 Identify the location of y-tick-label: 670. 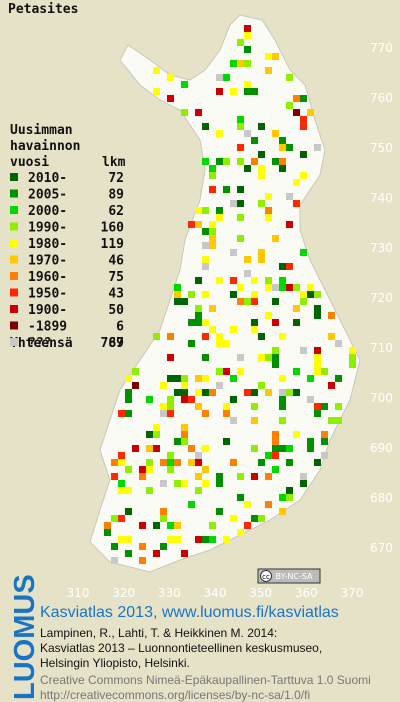
(381, 548).